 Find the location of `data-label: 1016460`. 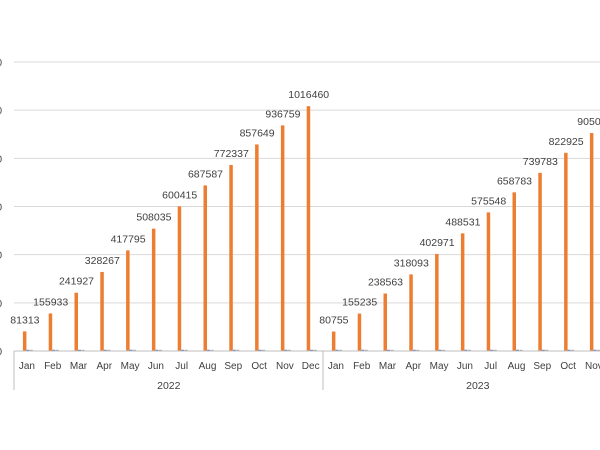

data-label: 1016460 is located at coordinates (308, 95).